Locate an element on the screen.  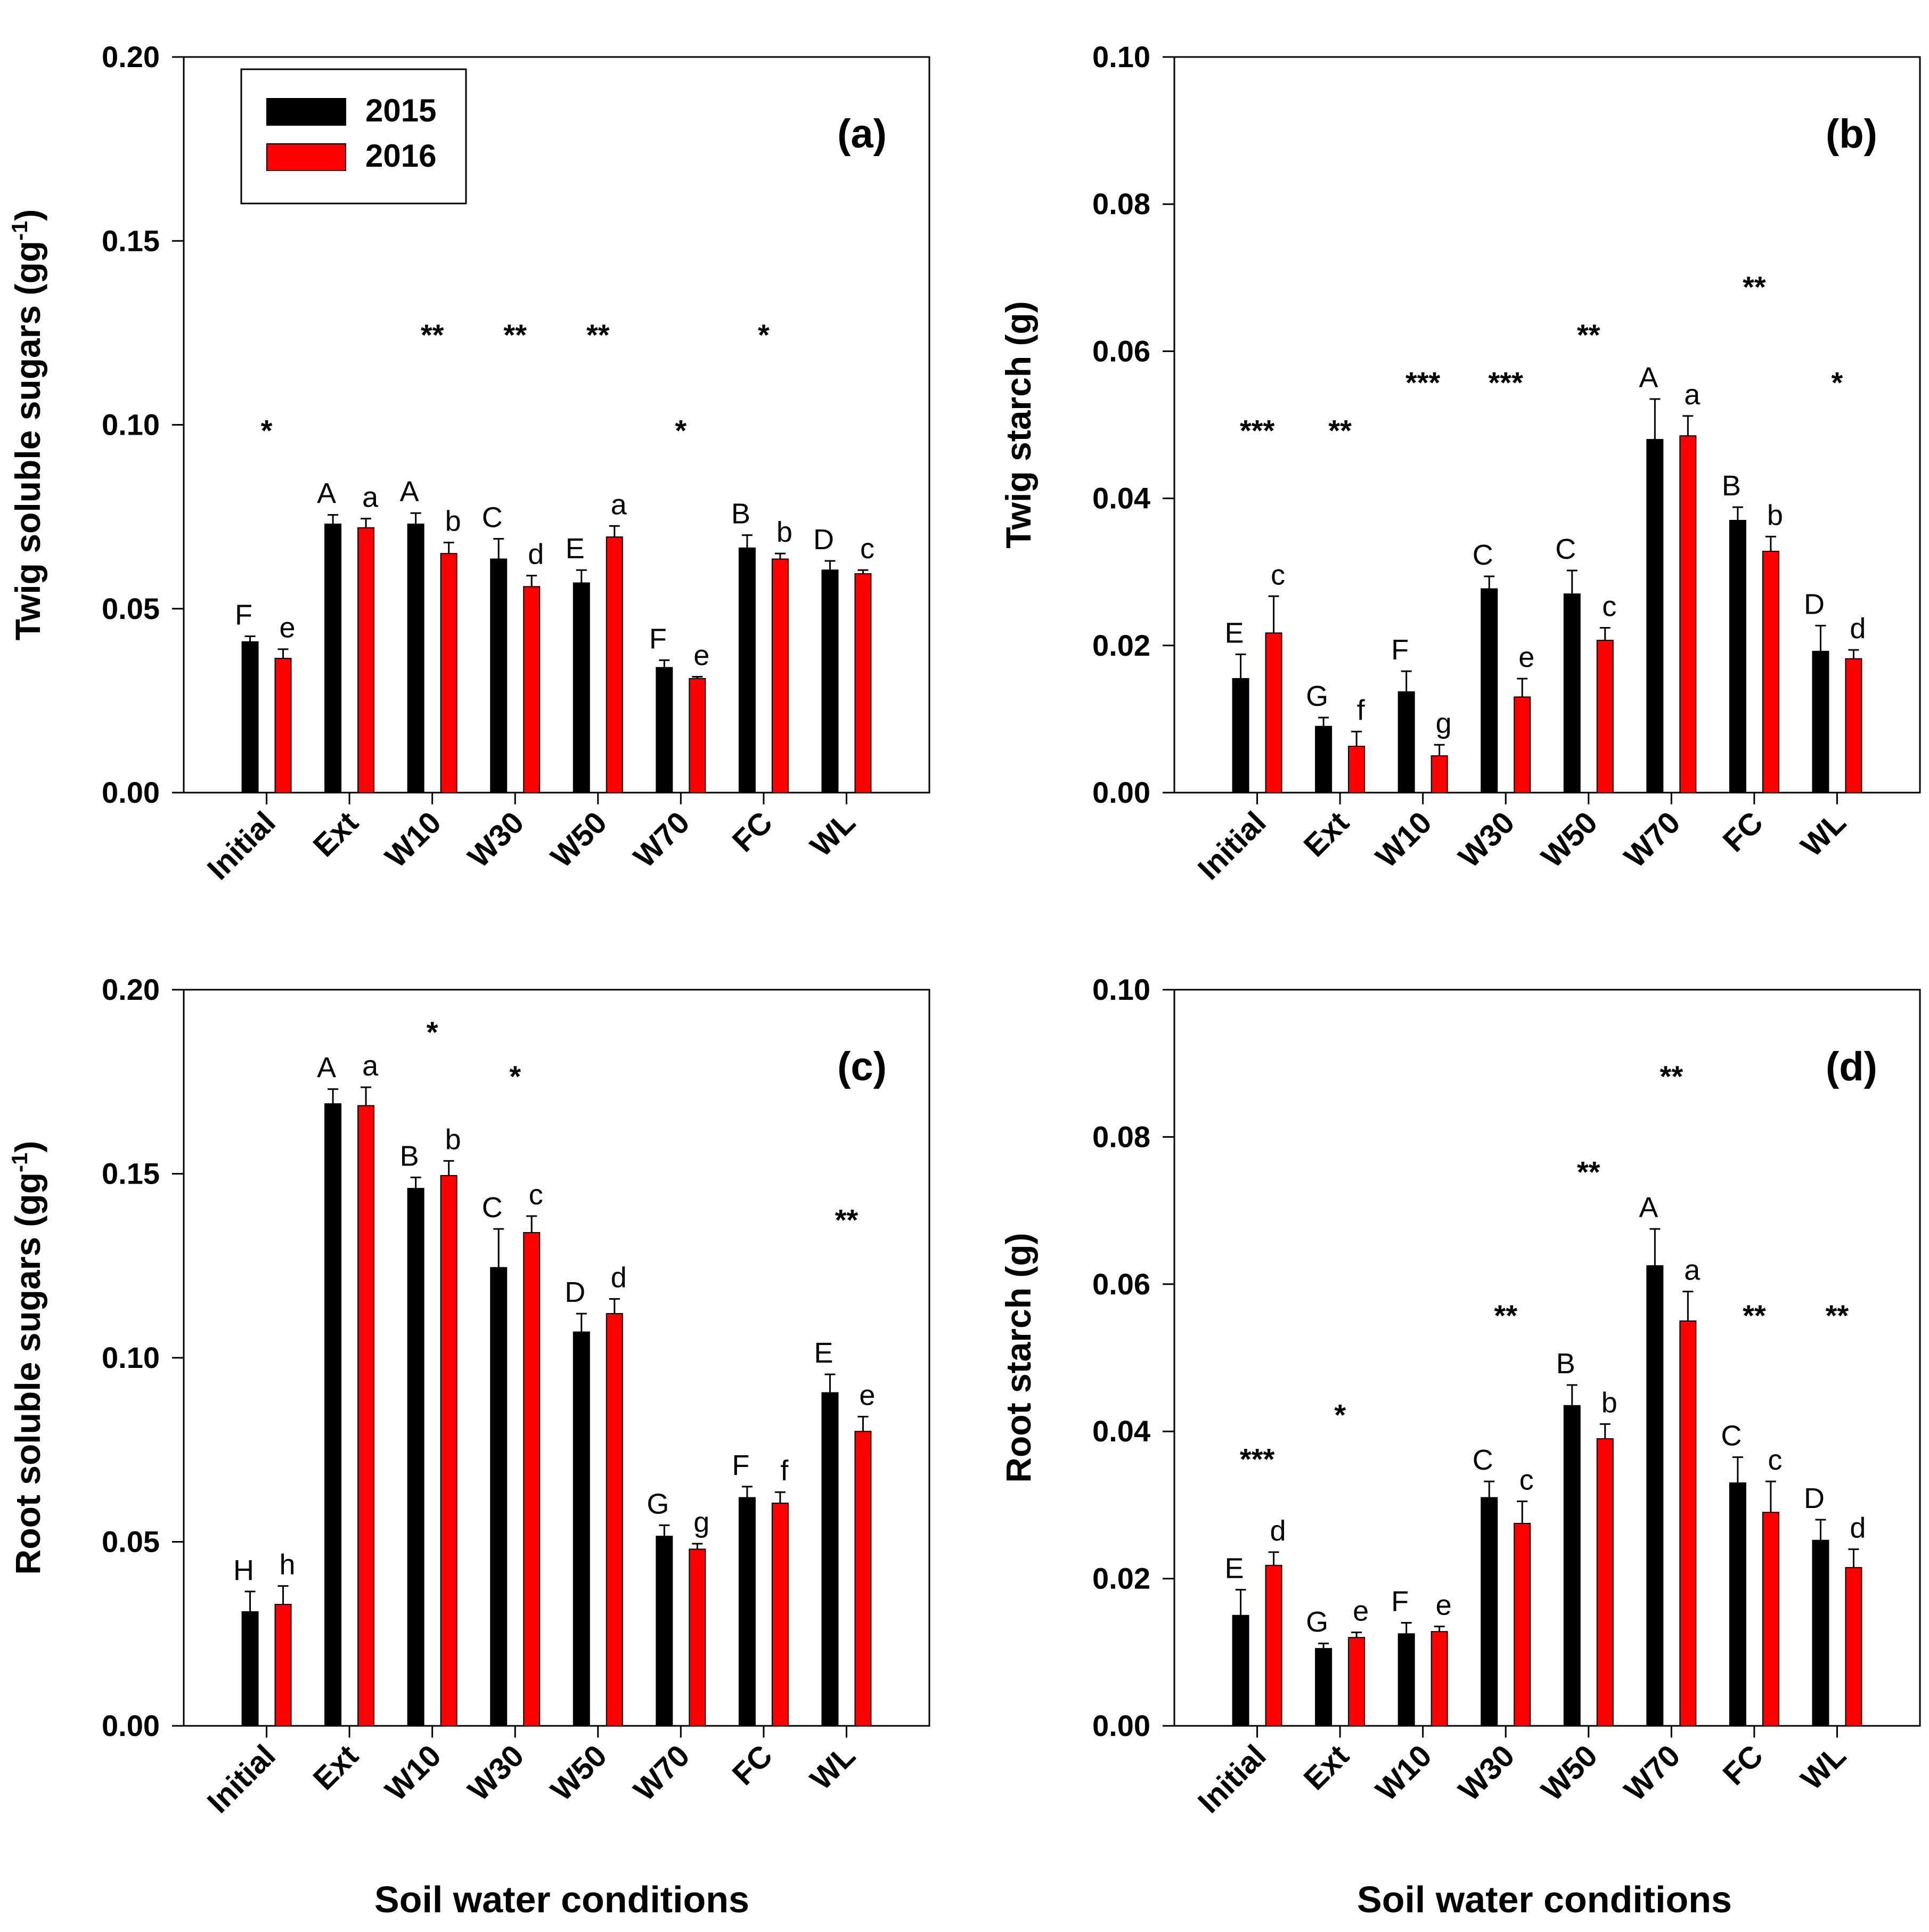
y-tick-label: 0.02 is located at coordinates (1121, 1578).